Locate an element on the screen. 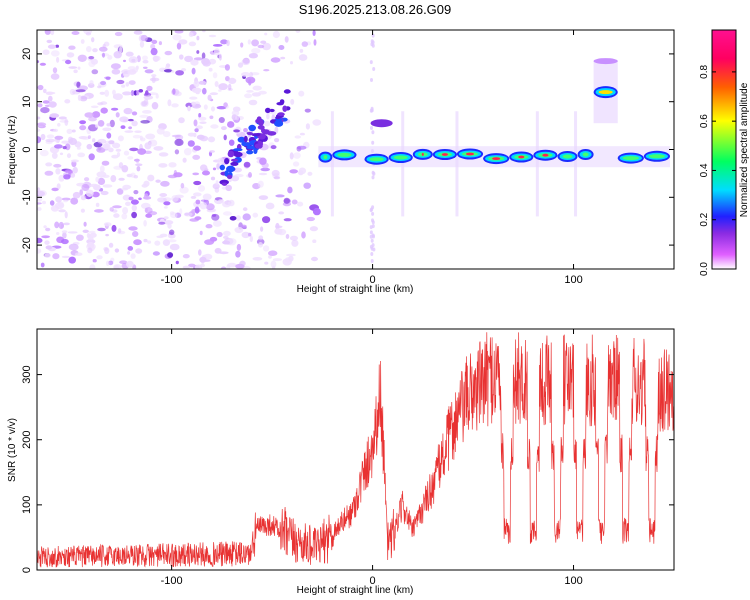 Image resolution: width=750 pixels, height=600 pixels. colorbar-gradient is located at coordinates (724, 149).